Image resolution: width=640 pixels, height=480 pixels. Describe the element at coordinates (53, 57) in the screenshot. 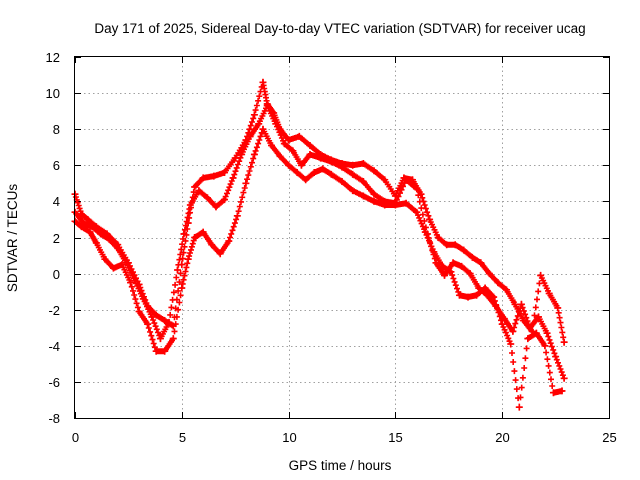

I see `y-tick-label: 12` at that location.